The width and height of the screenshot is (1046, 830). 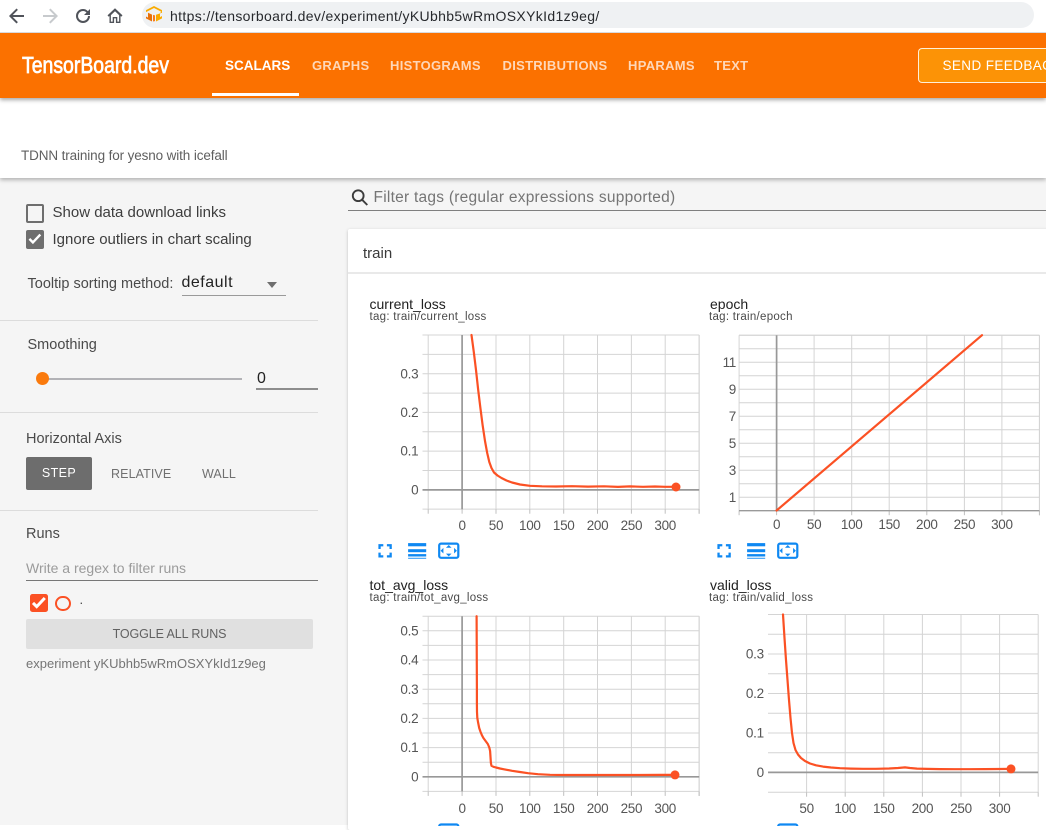 I want to click on svg-text: 0.4, so click(x=409, y=660).